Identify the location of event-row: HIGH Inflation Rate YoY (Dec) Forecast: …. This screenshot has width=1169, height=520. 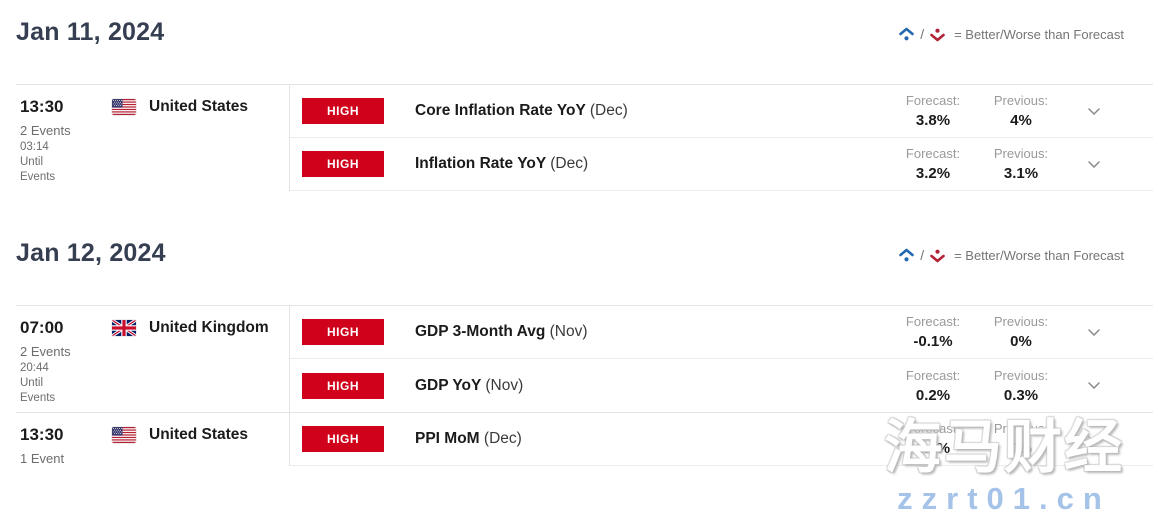
(721, 164).